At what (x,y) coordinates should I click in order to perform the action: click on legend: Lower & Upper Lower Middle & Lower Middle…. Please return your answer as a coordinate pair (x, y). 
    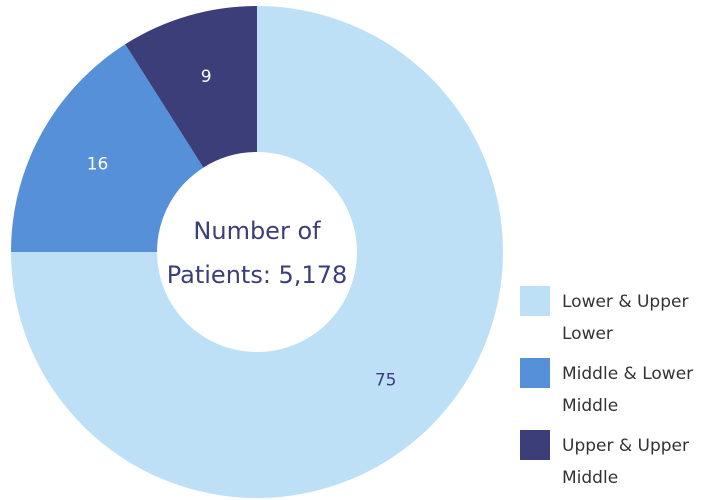
    Looking at the image, I should click on (620, 393).